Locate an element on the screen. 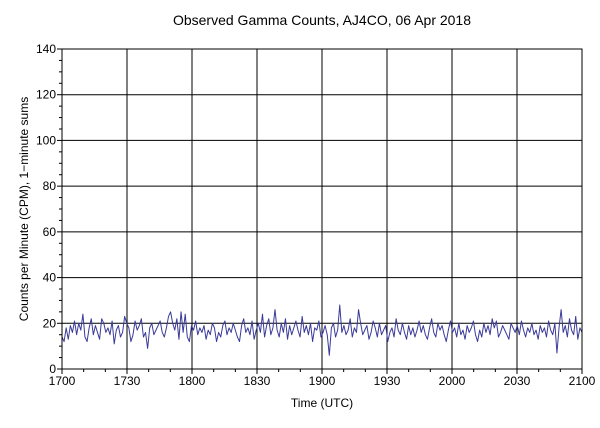 Image resolution: width=600 pixels, height=428 pixels. y-tick-label: 140 is located at coordinates (46, 49).